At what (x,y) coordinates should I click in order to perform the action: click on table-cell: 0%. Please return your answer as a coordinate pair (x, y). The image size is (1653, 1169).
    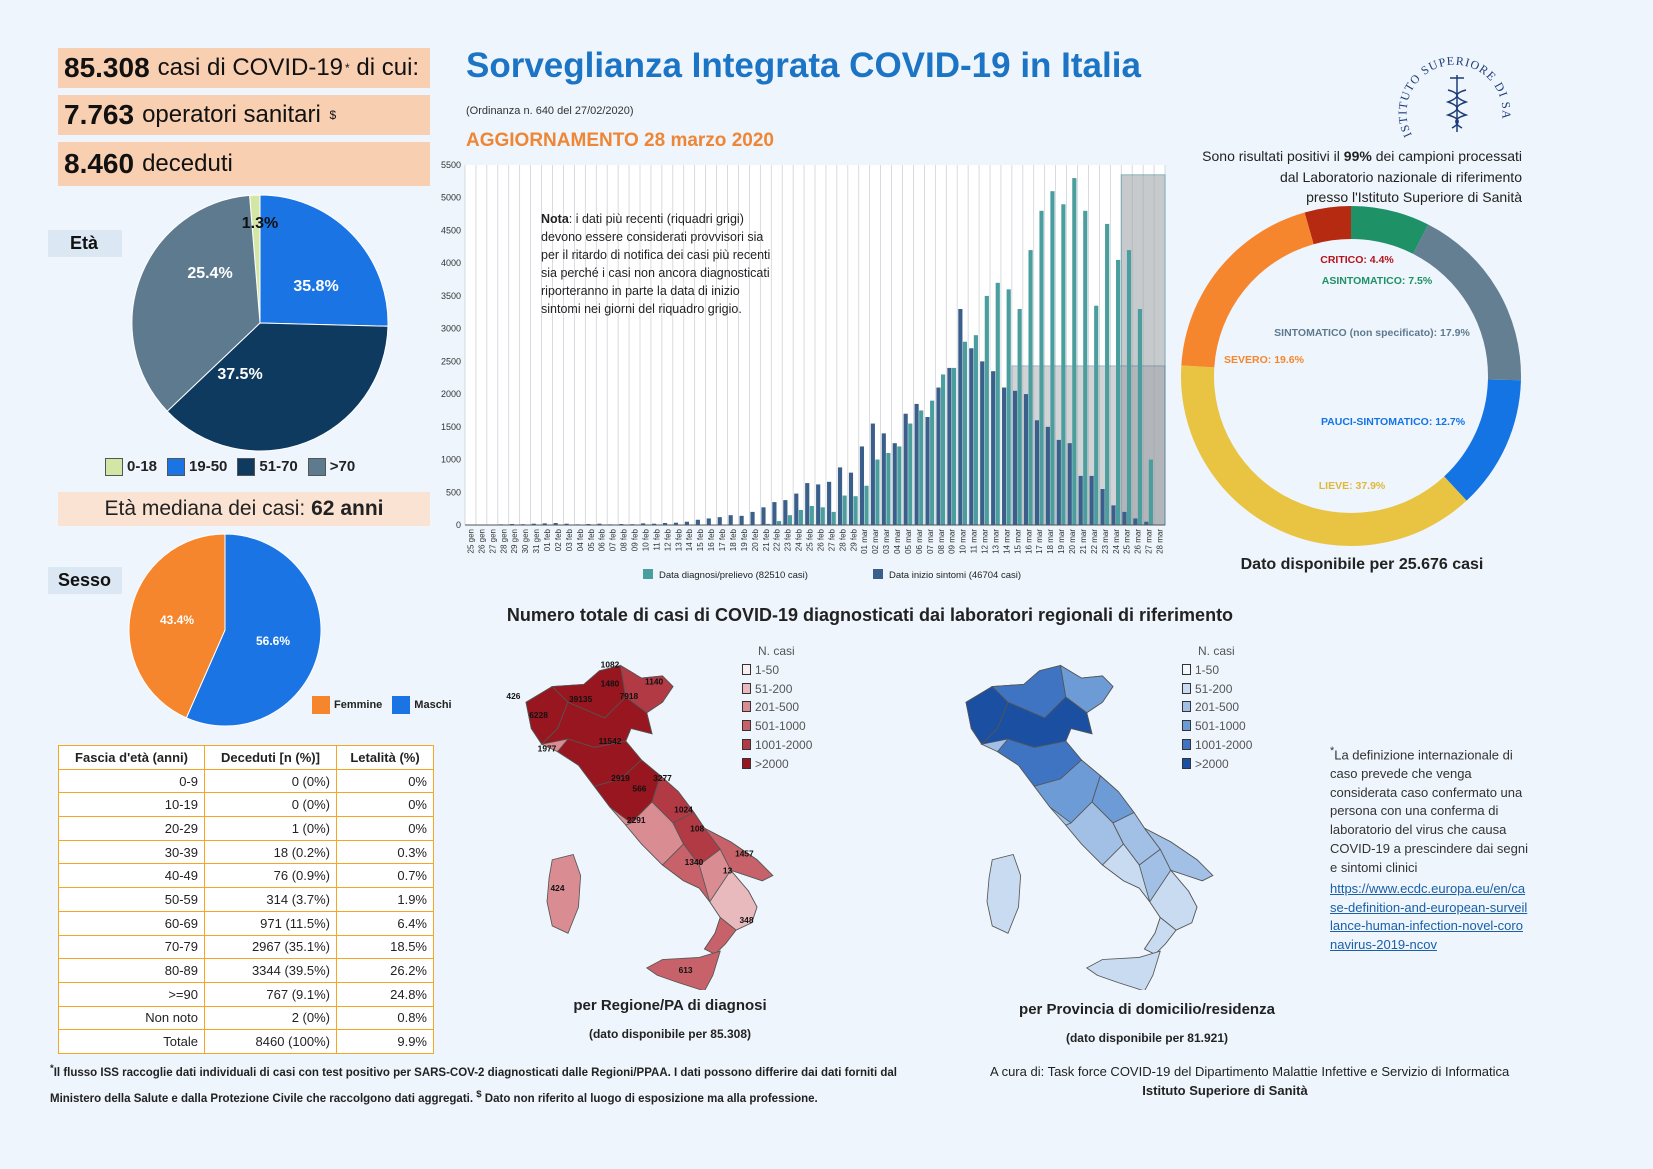
    Looking at the image, I should click on (385, 781).